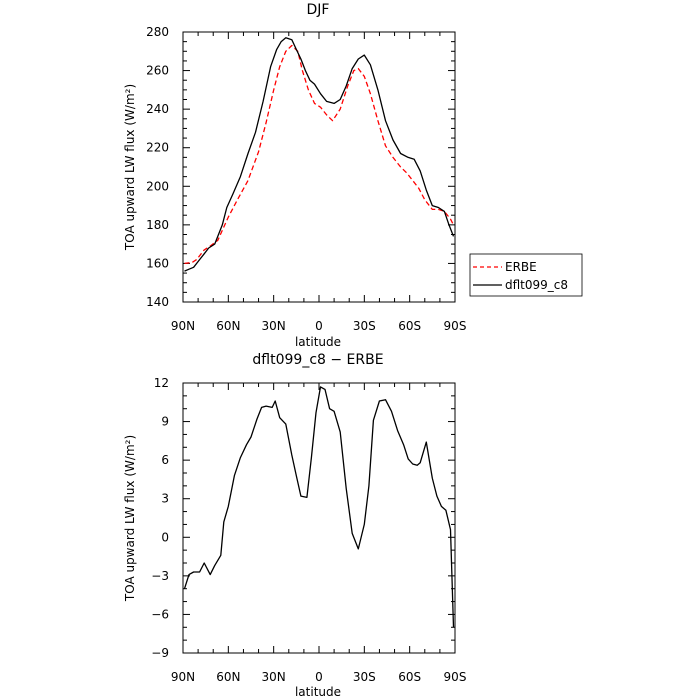  I want to click on y-tick-label: 12, so click(161, 383).